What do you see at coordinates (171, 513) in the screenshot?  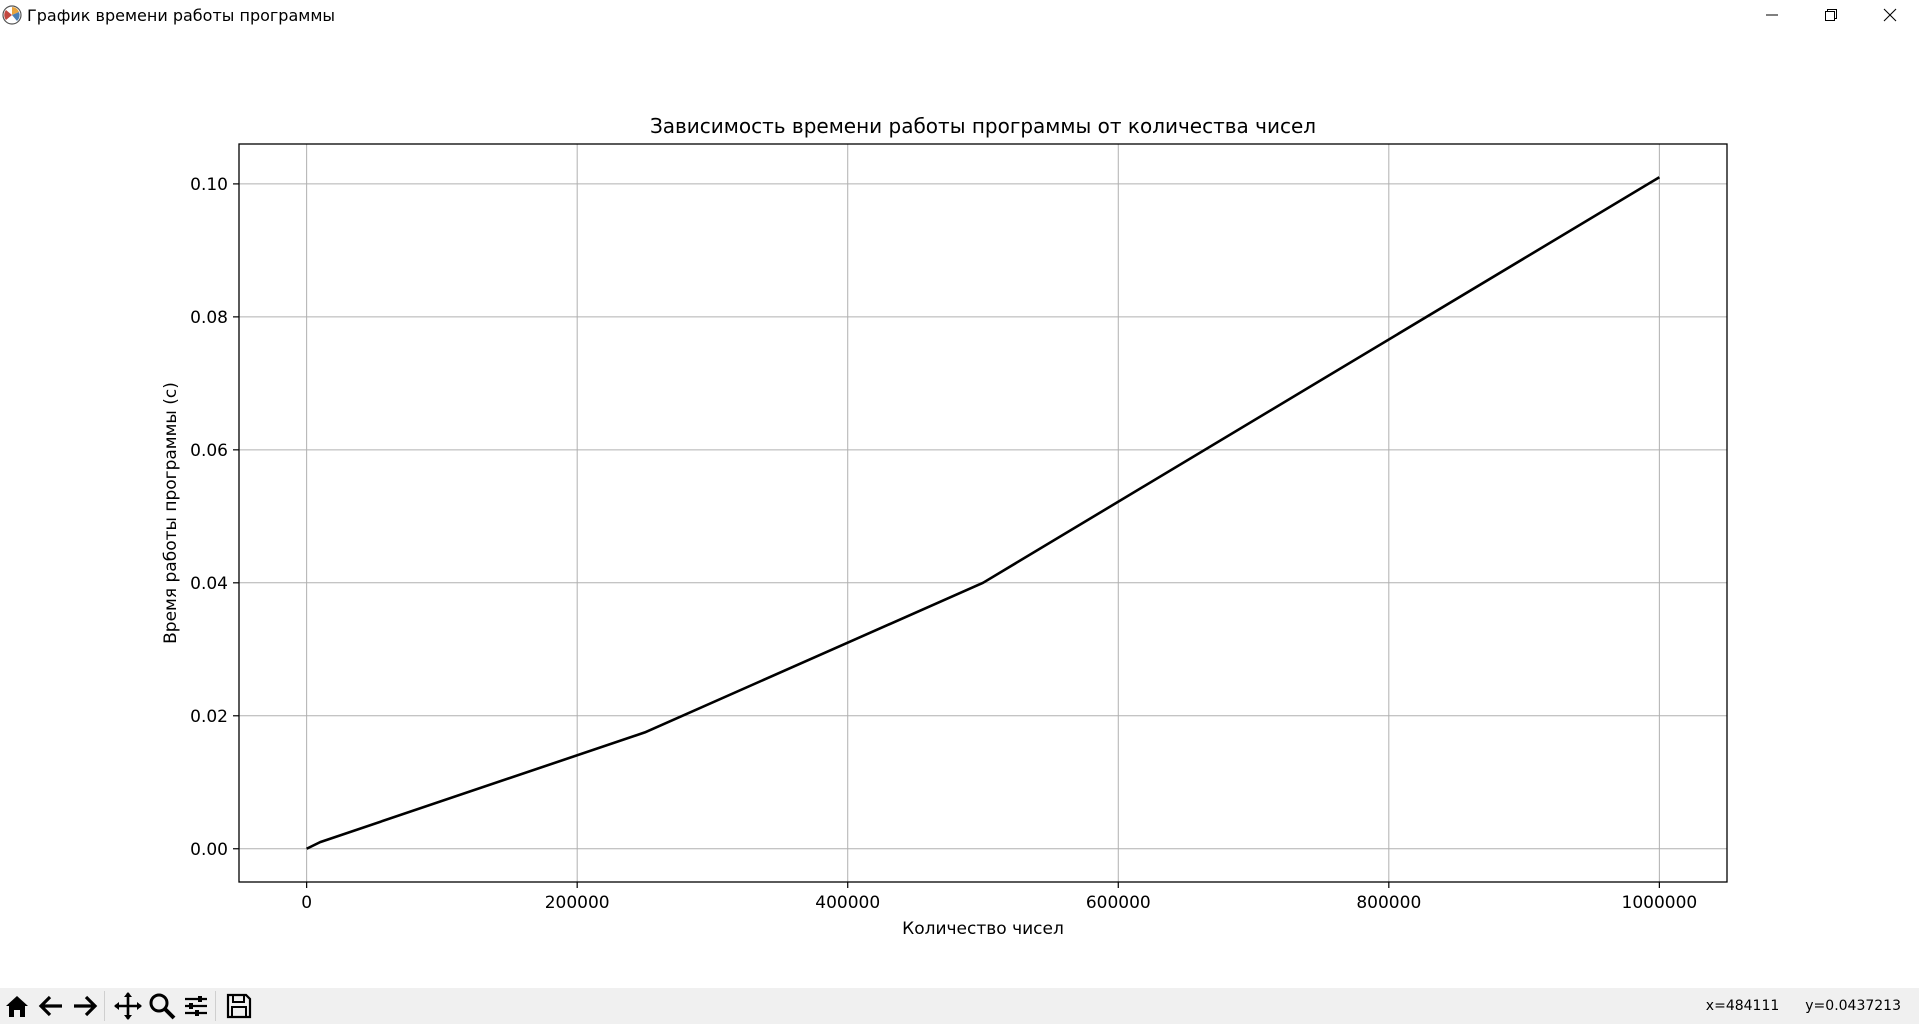 I see `y-axis-label: Время работы программы (с)` at bounding box center [171, 513].